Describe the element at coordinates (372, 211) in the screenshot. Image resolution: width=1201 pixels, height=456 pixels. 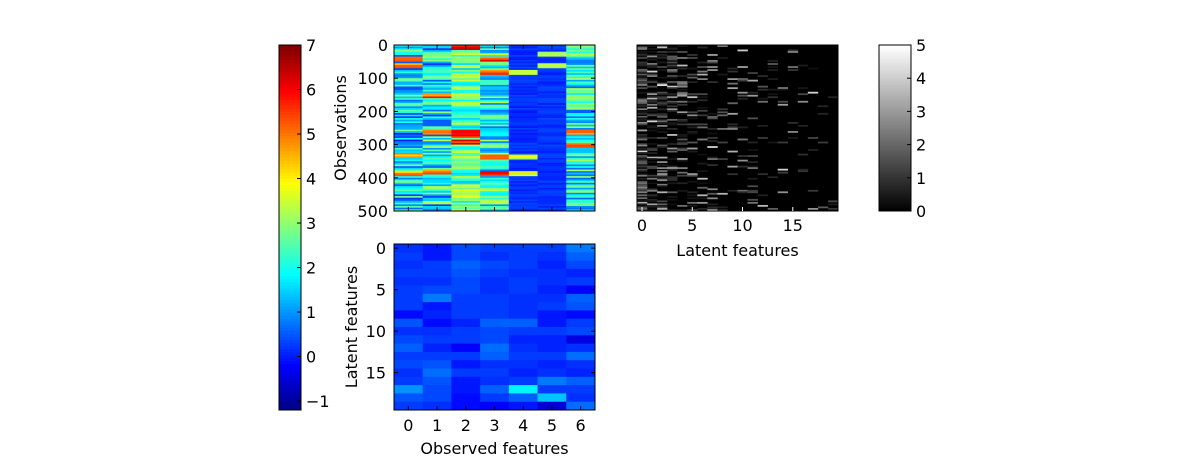
I see `y-tick-label: 500` at that location.